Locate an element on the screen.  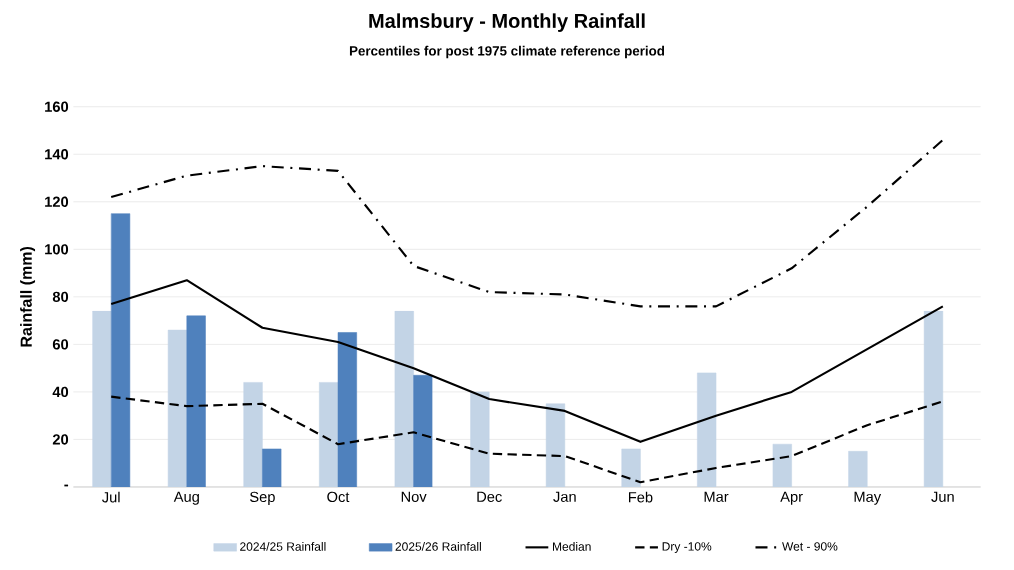
y-tick-label: 20 is located at coordinates (60, 439).